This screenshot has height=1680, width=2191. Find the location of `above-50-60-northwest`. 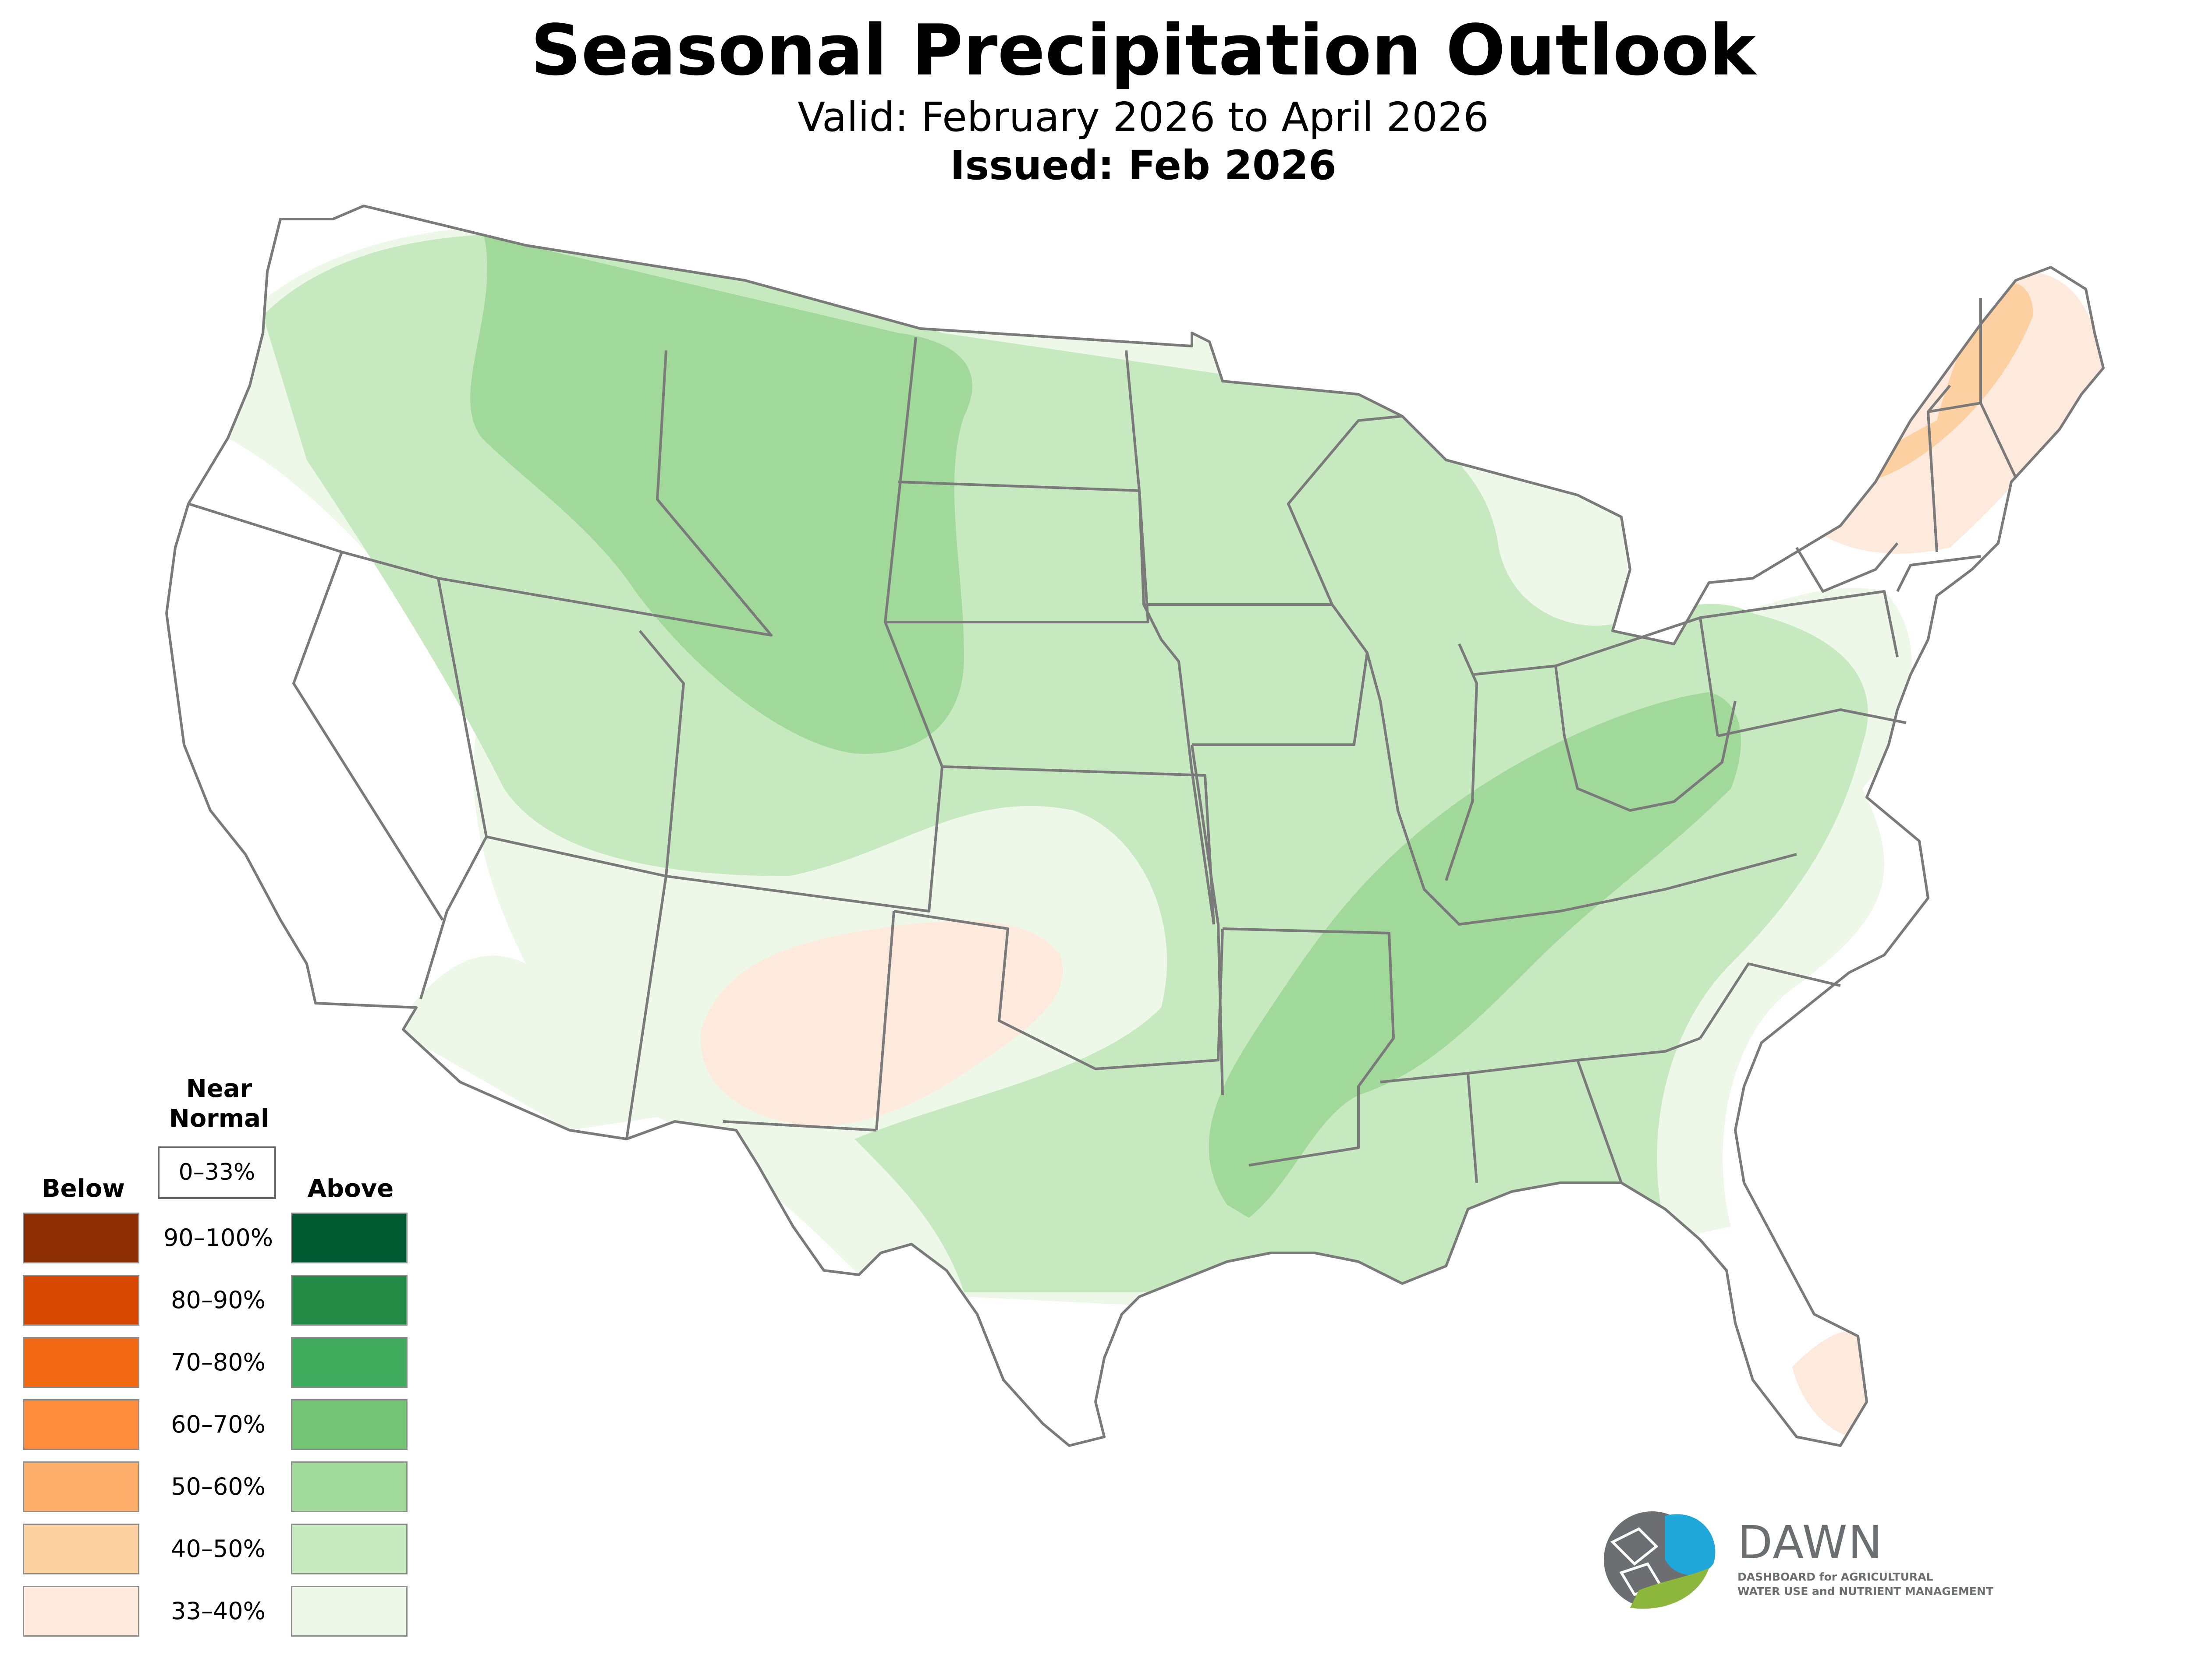

above-50-60-northwest is located at coordinates (721, 491).